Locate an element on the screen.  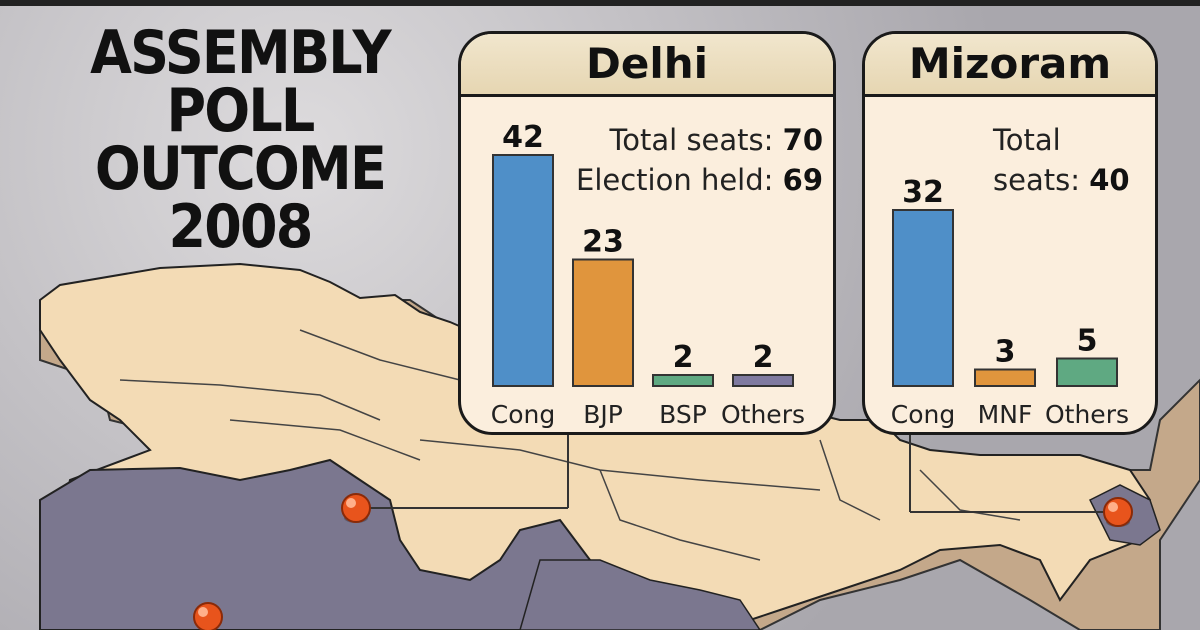
bar-value-label: 42 is located at coordinates (523, 137).